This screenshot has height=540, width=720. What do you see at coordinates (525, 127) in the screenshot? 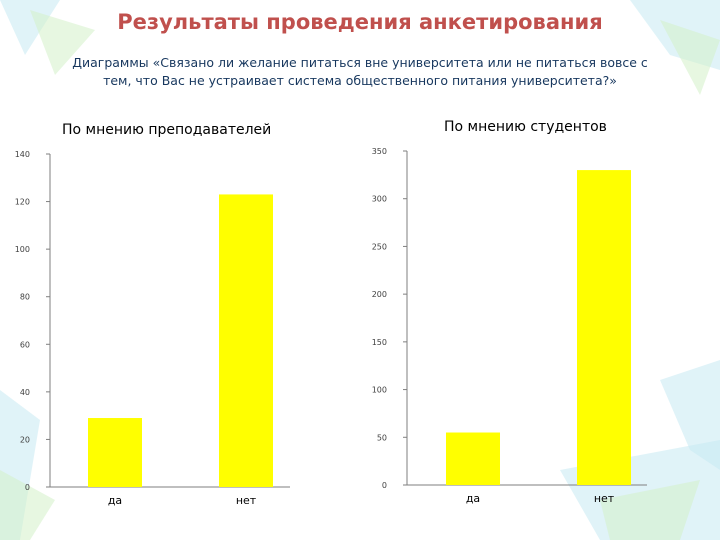
I see `chart-students-title: По мнению студентов` at bounding box center [525, 127].